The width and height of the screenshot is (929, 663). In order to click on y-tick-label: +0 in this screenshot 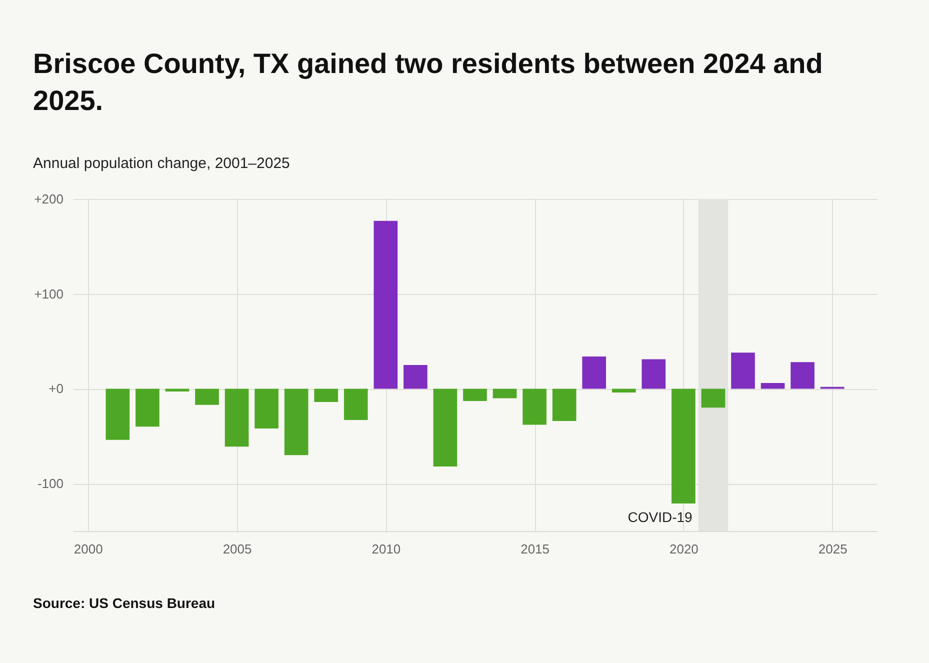, I will do `click(56, 388)`.